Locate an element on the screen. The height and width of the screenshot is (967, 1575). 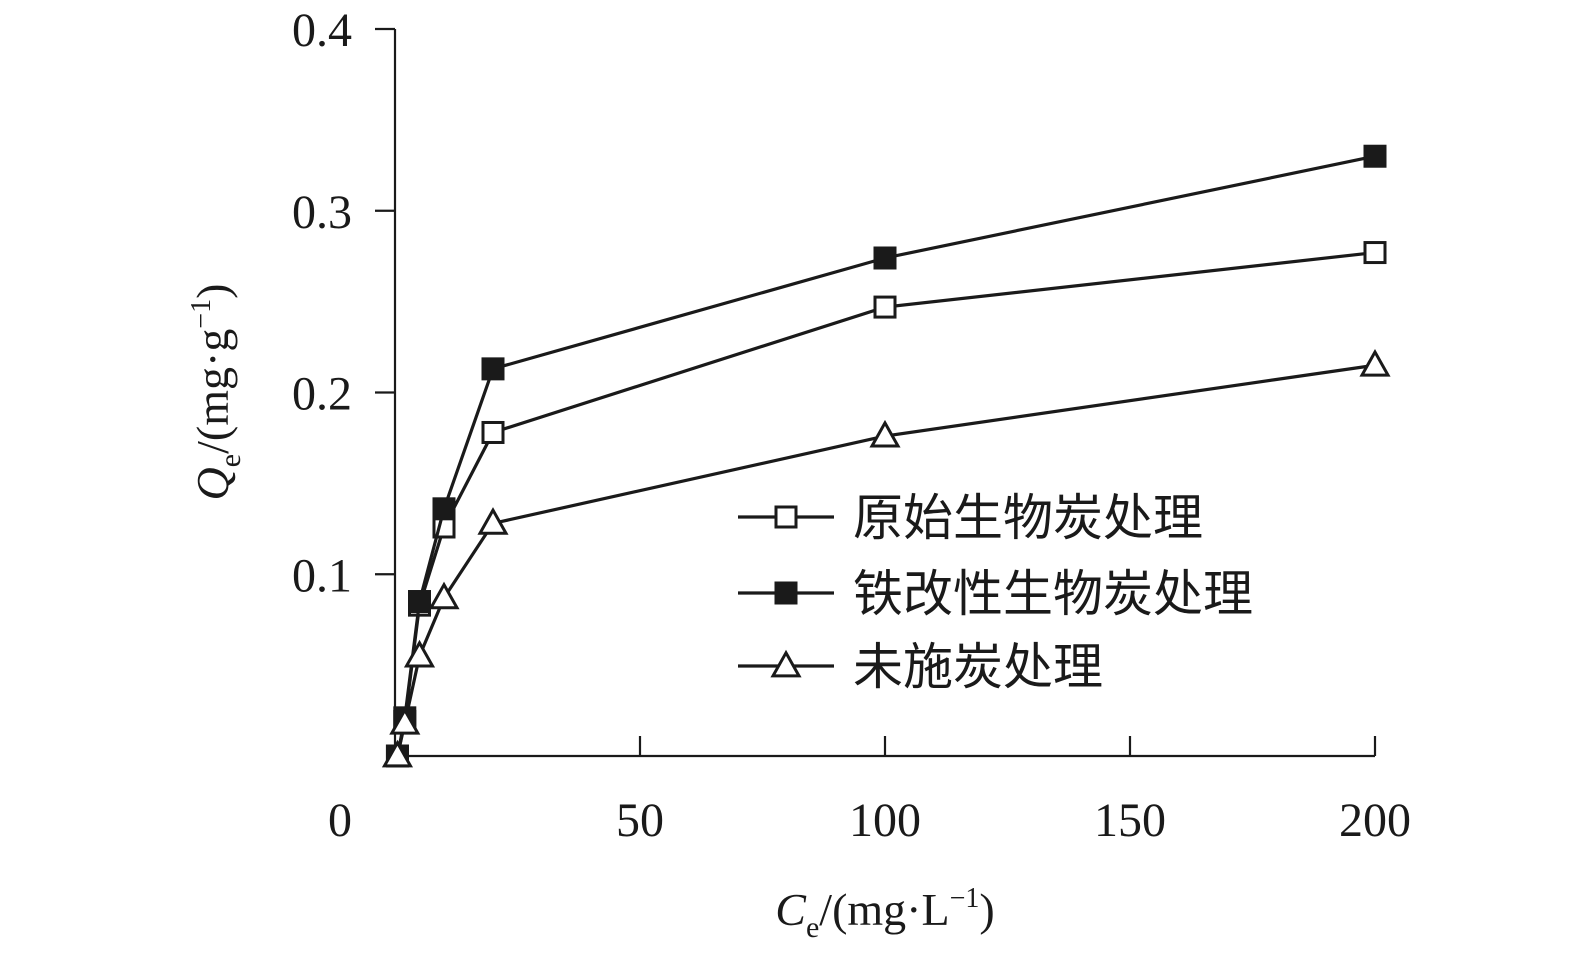
legend-label: 原始生物炭处理 is located at coordinates (1028, 518).